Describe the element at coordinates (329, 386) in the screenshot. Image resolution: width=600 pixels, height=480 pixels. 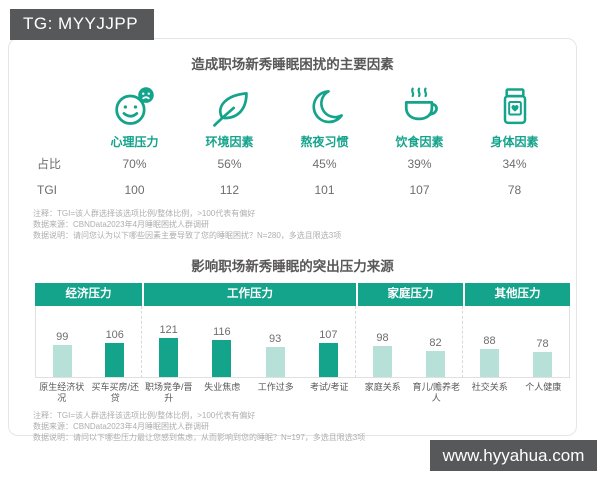
I see `bar-label: 考试/考证` at that location.